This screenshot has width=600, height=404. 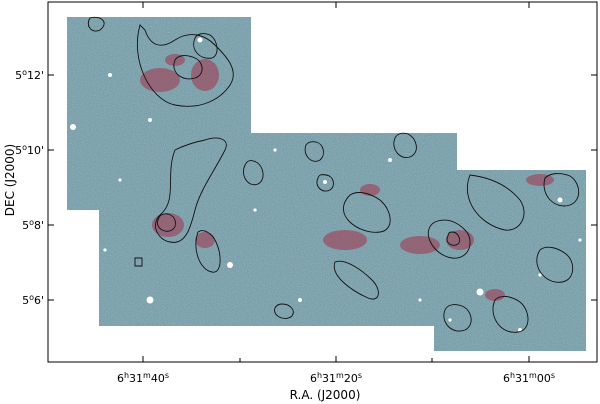 I want to click on x-tick-label: 6h31m40s, so click(x=143, y=378).